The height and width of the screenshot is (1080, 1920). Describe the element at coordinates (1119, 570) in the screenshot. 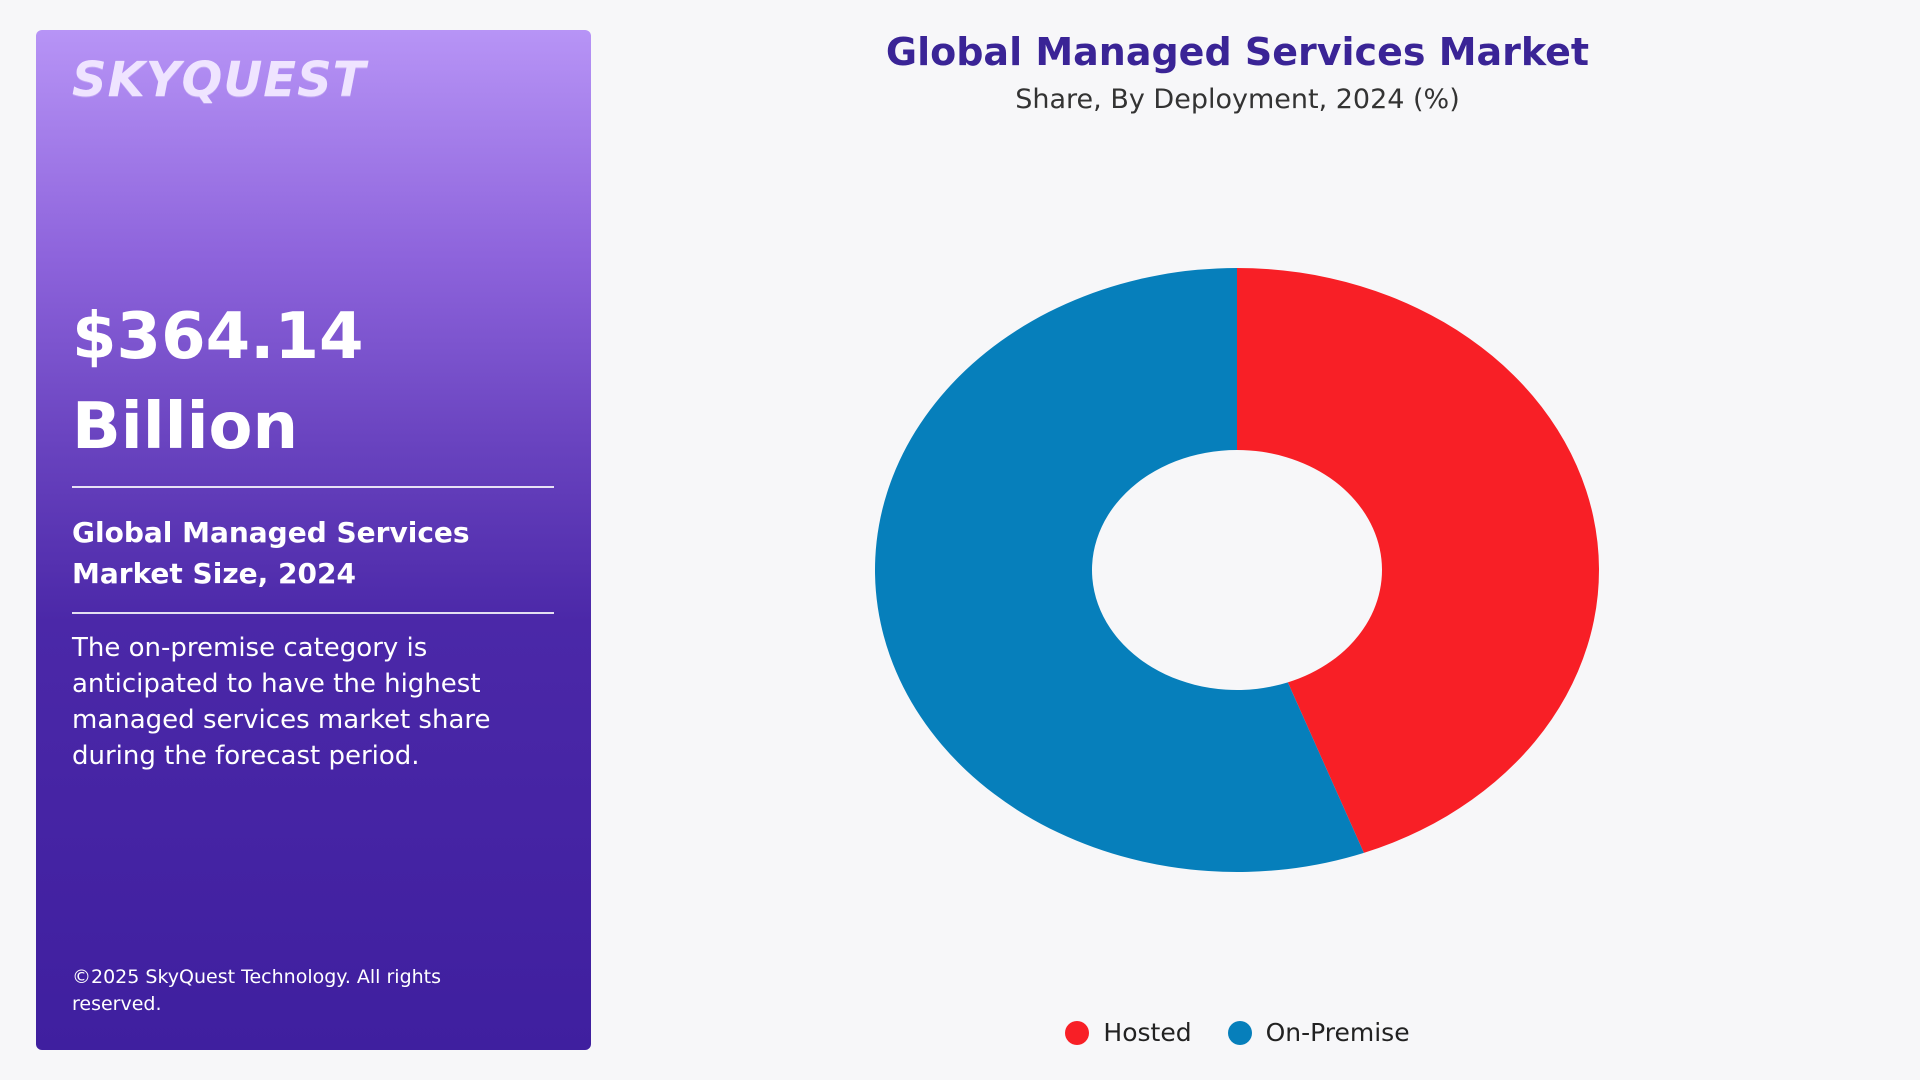

I see `donut-slice-on-premise` at that location.